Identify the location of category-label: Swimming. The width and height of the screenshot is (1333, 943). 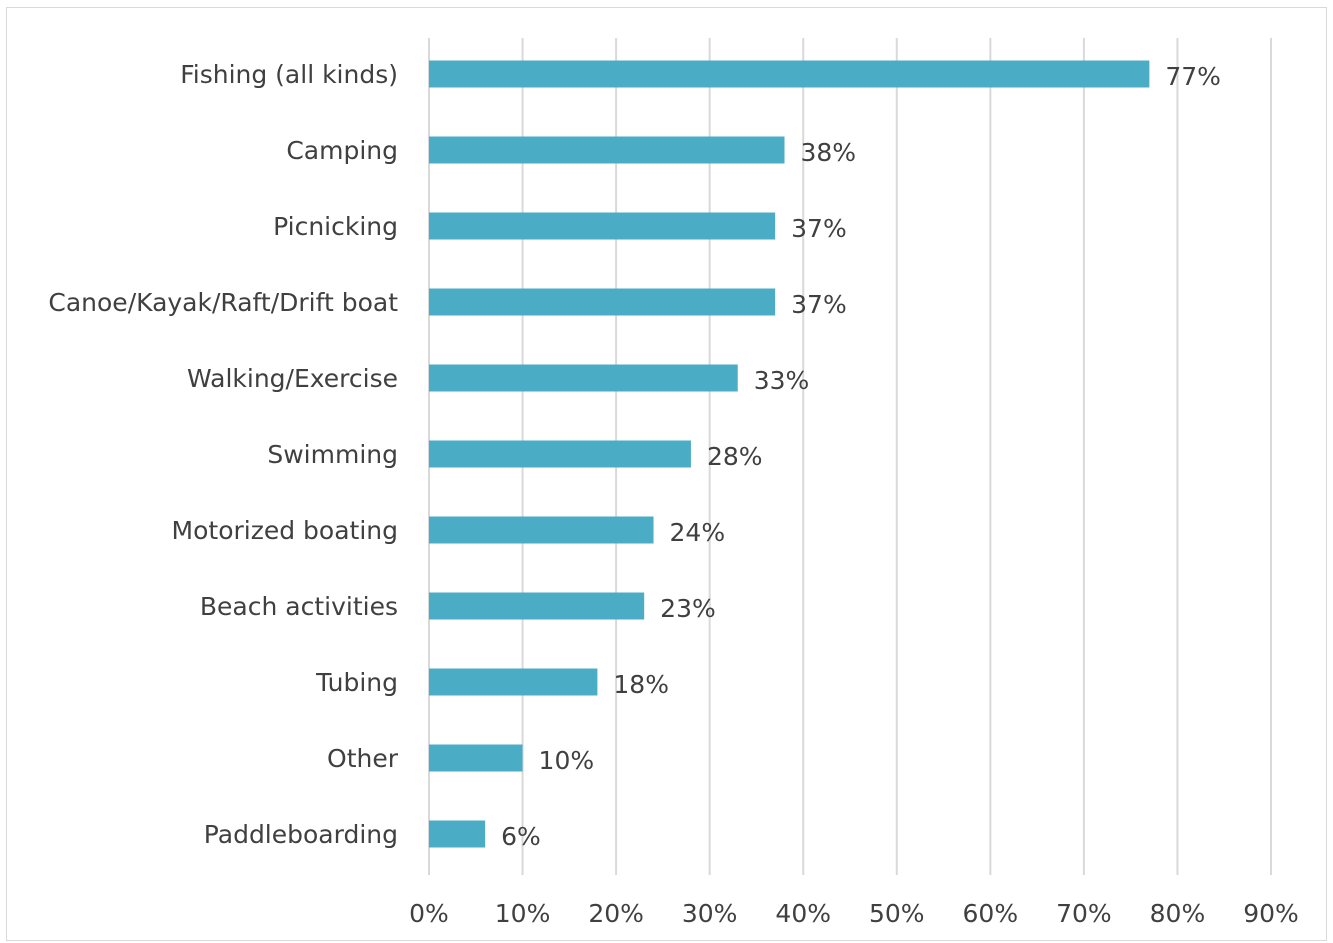
(332, 454).